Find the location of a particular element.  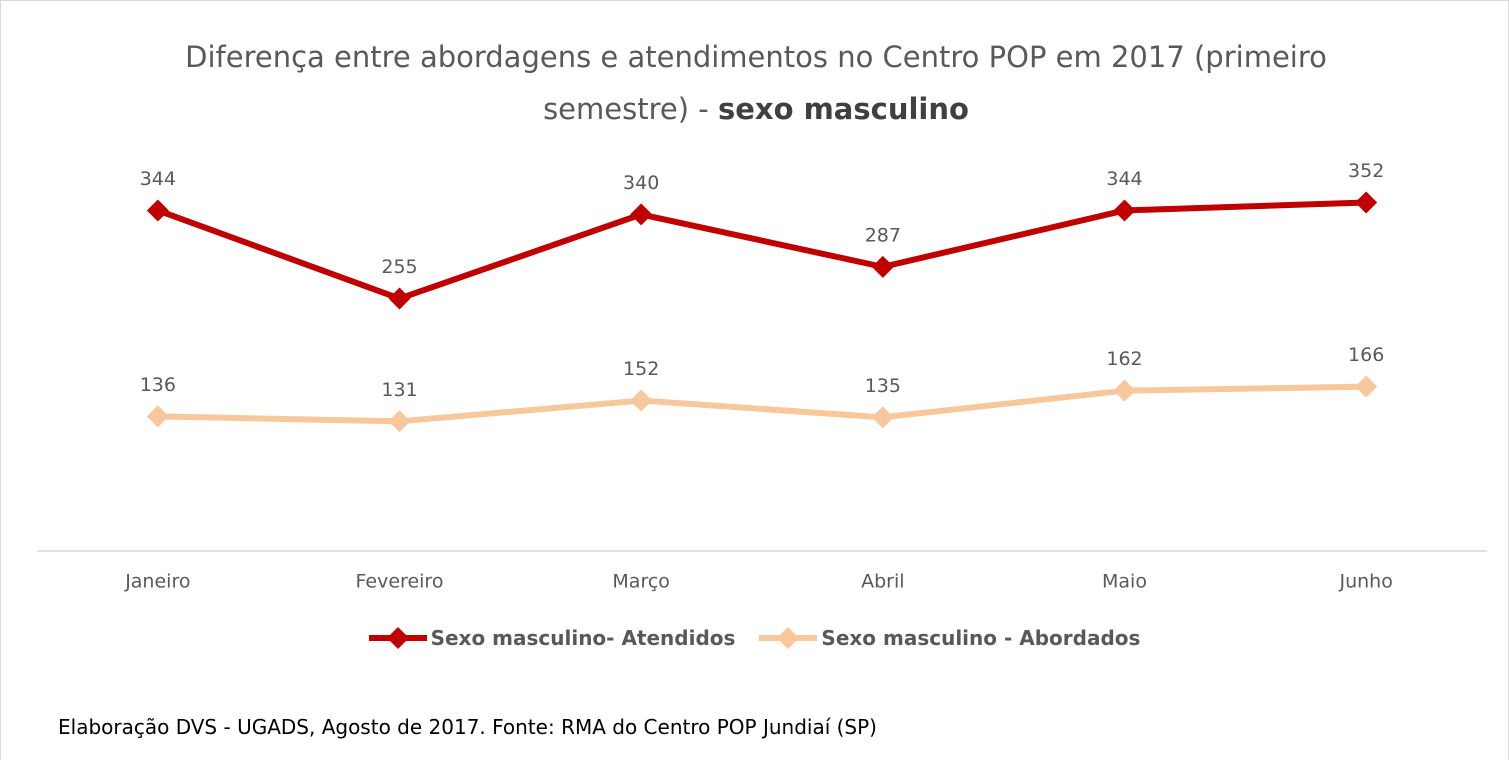

data-label: 352 is located at coordinates (1366, 171).